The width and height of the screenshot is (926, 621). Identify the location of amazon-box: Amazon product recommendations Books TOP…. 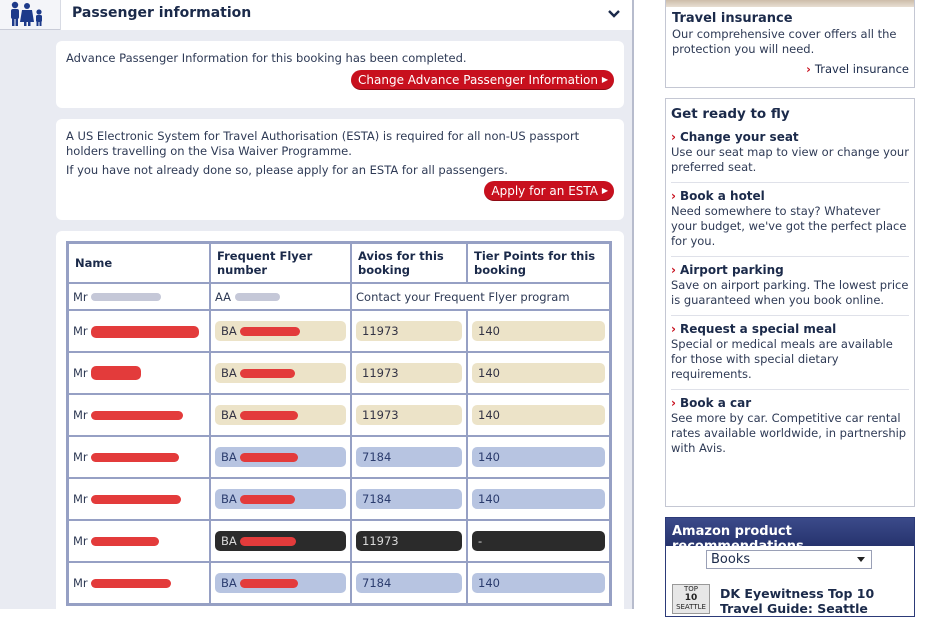
(790, 567).